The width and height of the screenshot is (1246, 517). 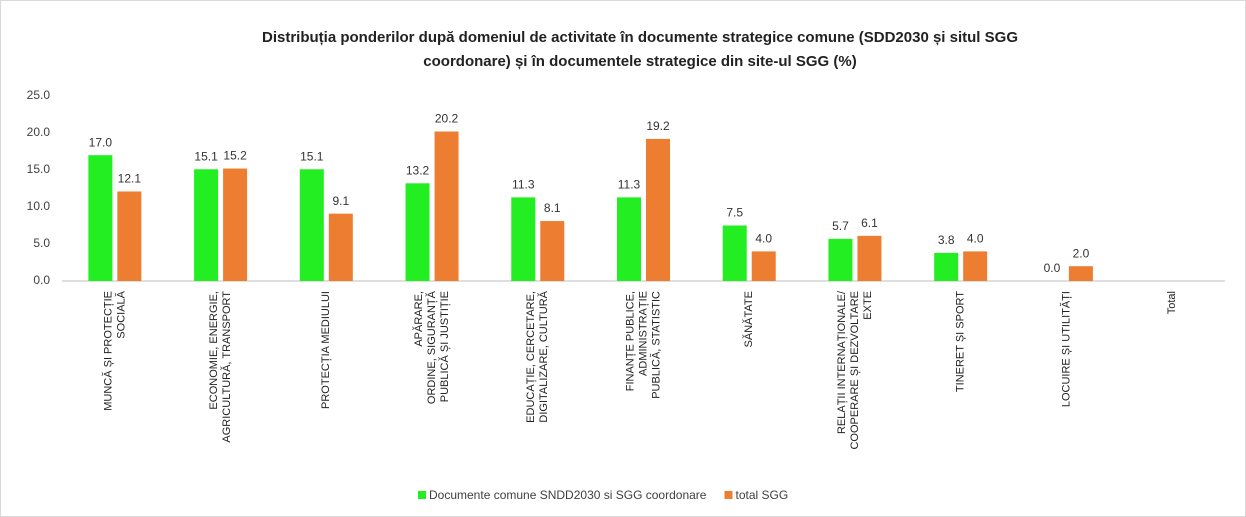 I want to click on x-tick-label: PUBLICĂ, STATISTIC, so click(x=655, y=345).